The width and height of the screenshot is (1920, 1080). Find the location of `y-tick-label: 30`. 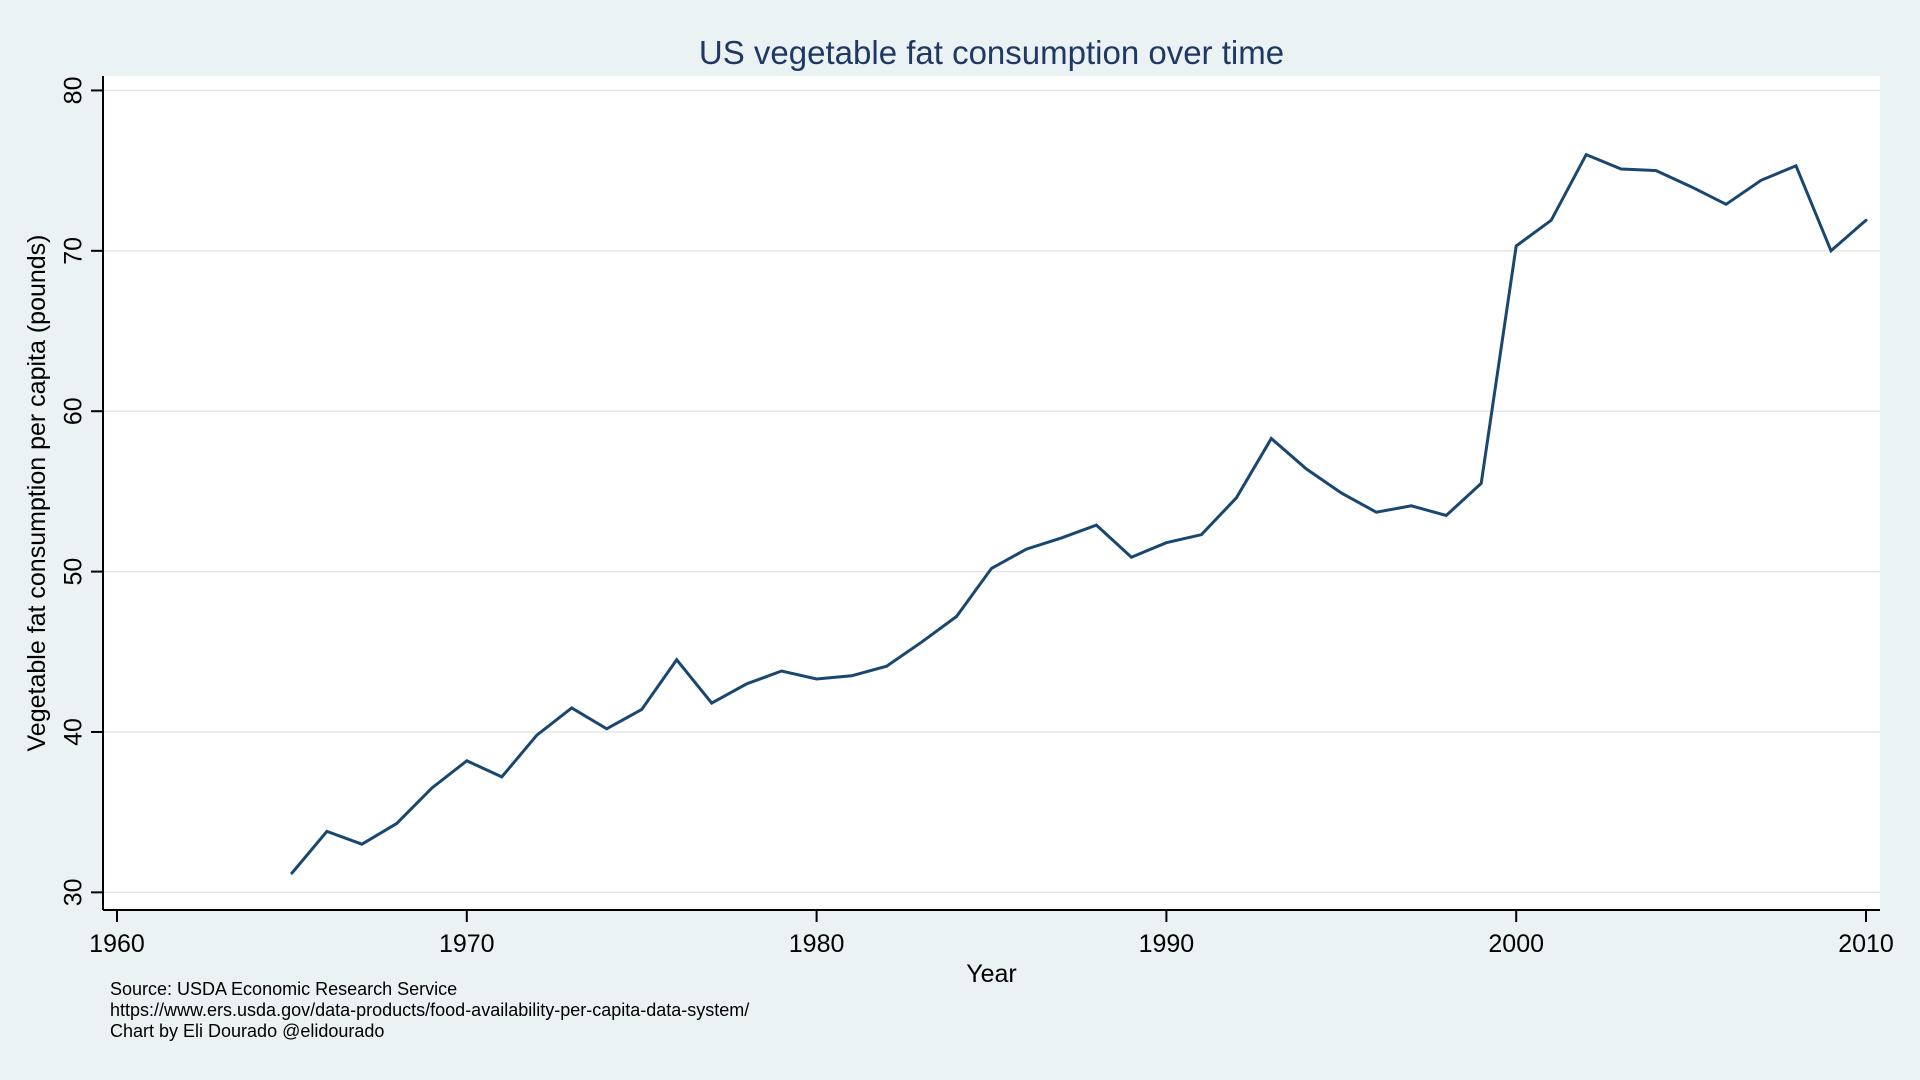

y-tick-label: 30 is located at coordinates (74, 892).